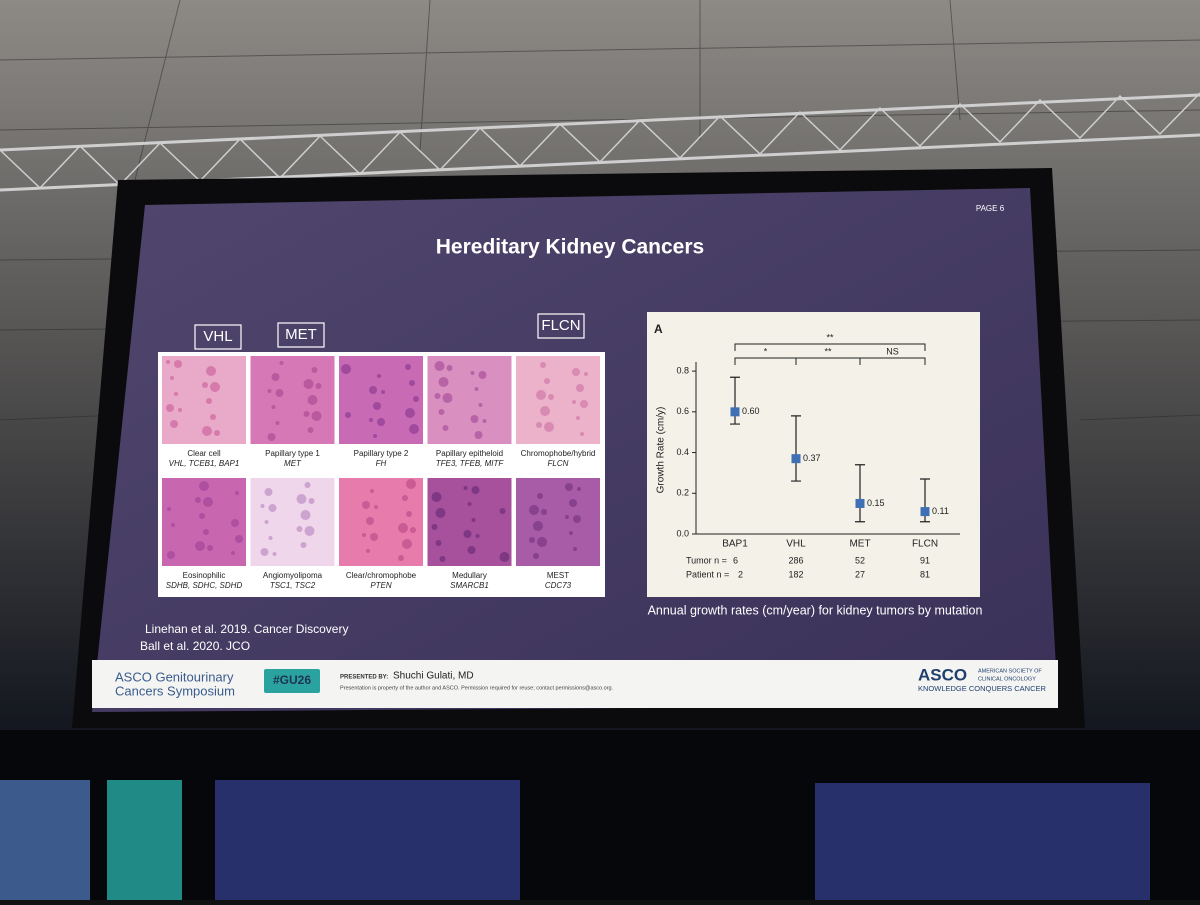 This screenshot has height=905, width=1200. Describe the element at coordinates (682, 452) in the screenshot. I see `y-tick-label: 0.4` at that location.